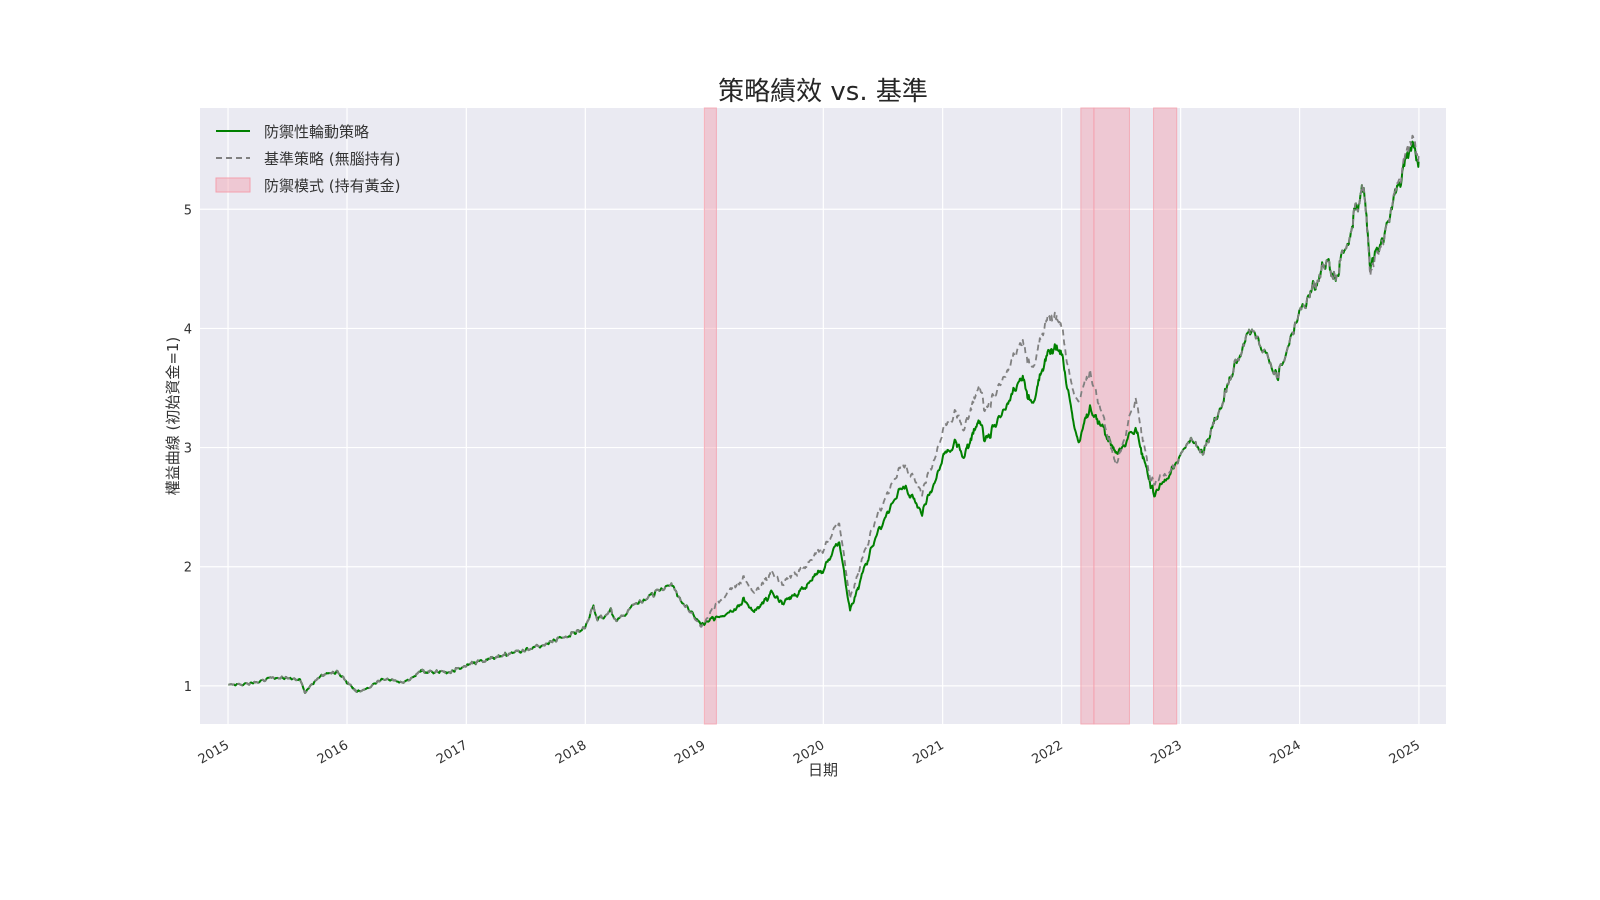 The height and width of the screenshot is (900, 1600). Describe the element at coordinates (332, 159) in the screenshot. I see `legend-label-benchmark: 基準策略 (無腦持有)` at that location.